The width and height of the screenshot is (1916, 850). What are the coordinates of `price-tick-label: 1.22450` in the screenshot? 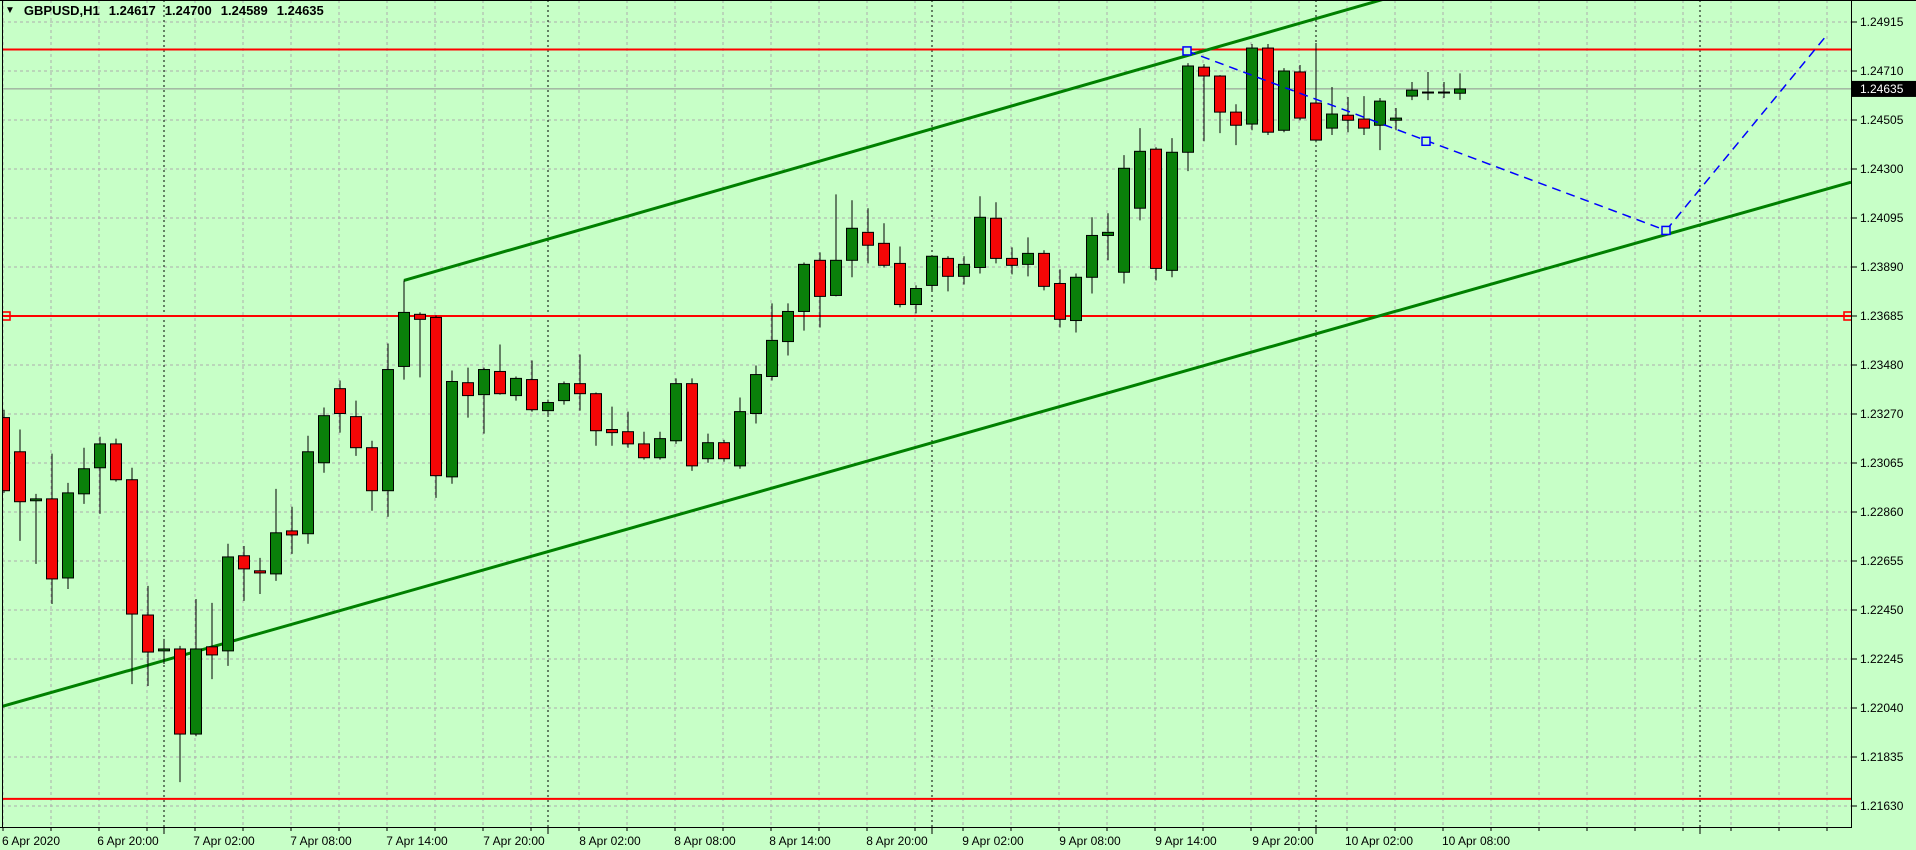 It's located at (1882, 610).